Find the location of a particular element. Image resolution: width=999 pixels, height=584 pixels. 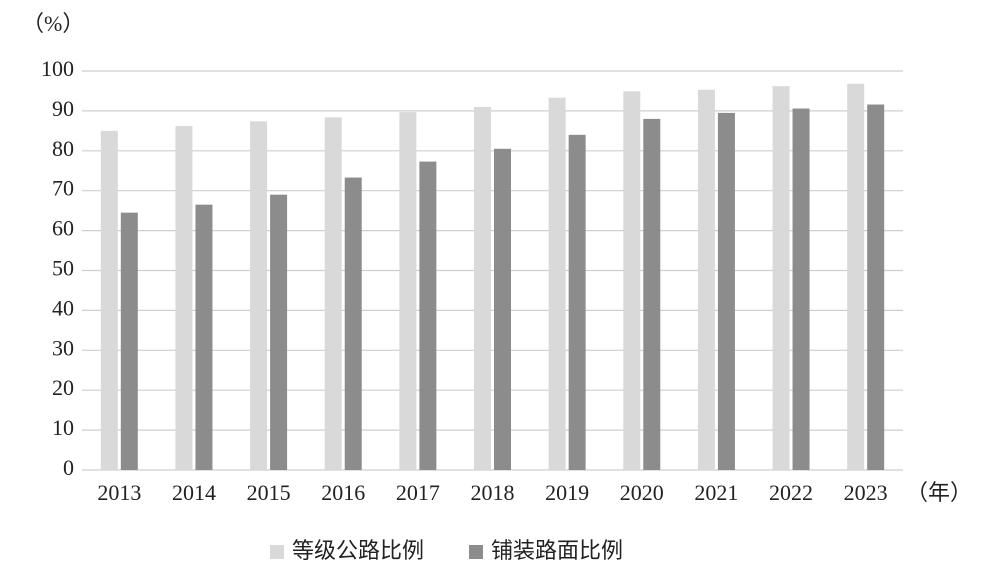

legend-label: 等级公路比例 is located at coordinates (358, 550).